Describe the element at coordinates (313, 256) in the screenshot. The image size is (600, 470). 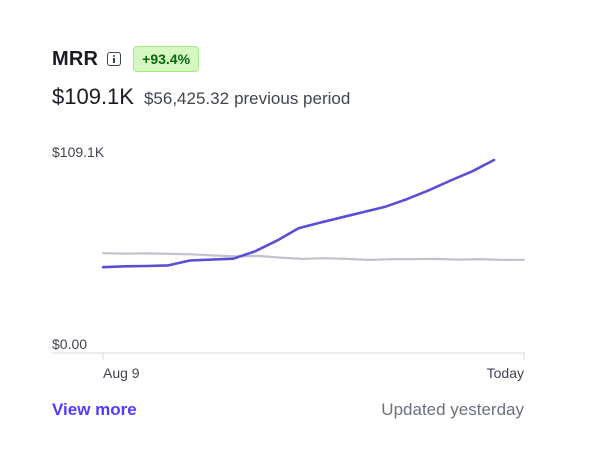
I see `previous-period-line` at that location.